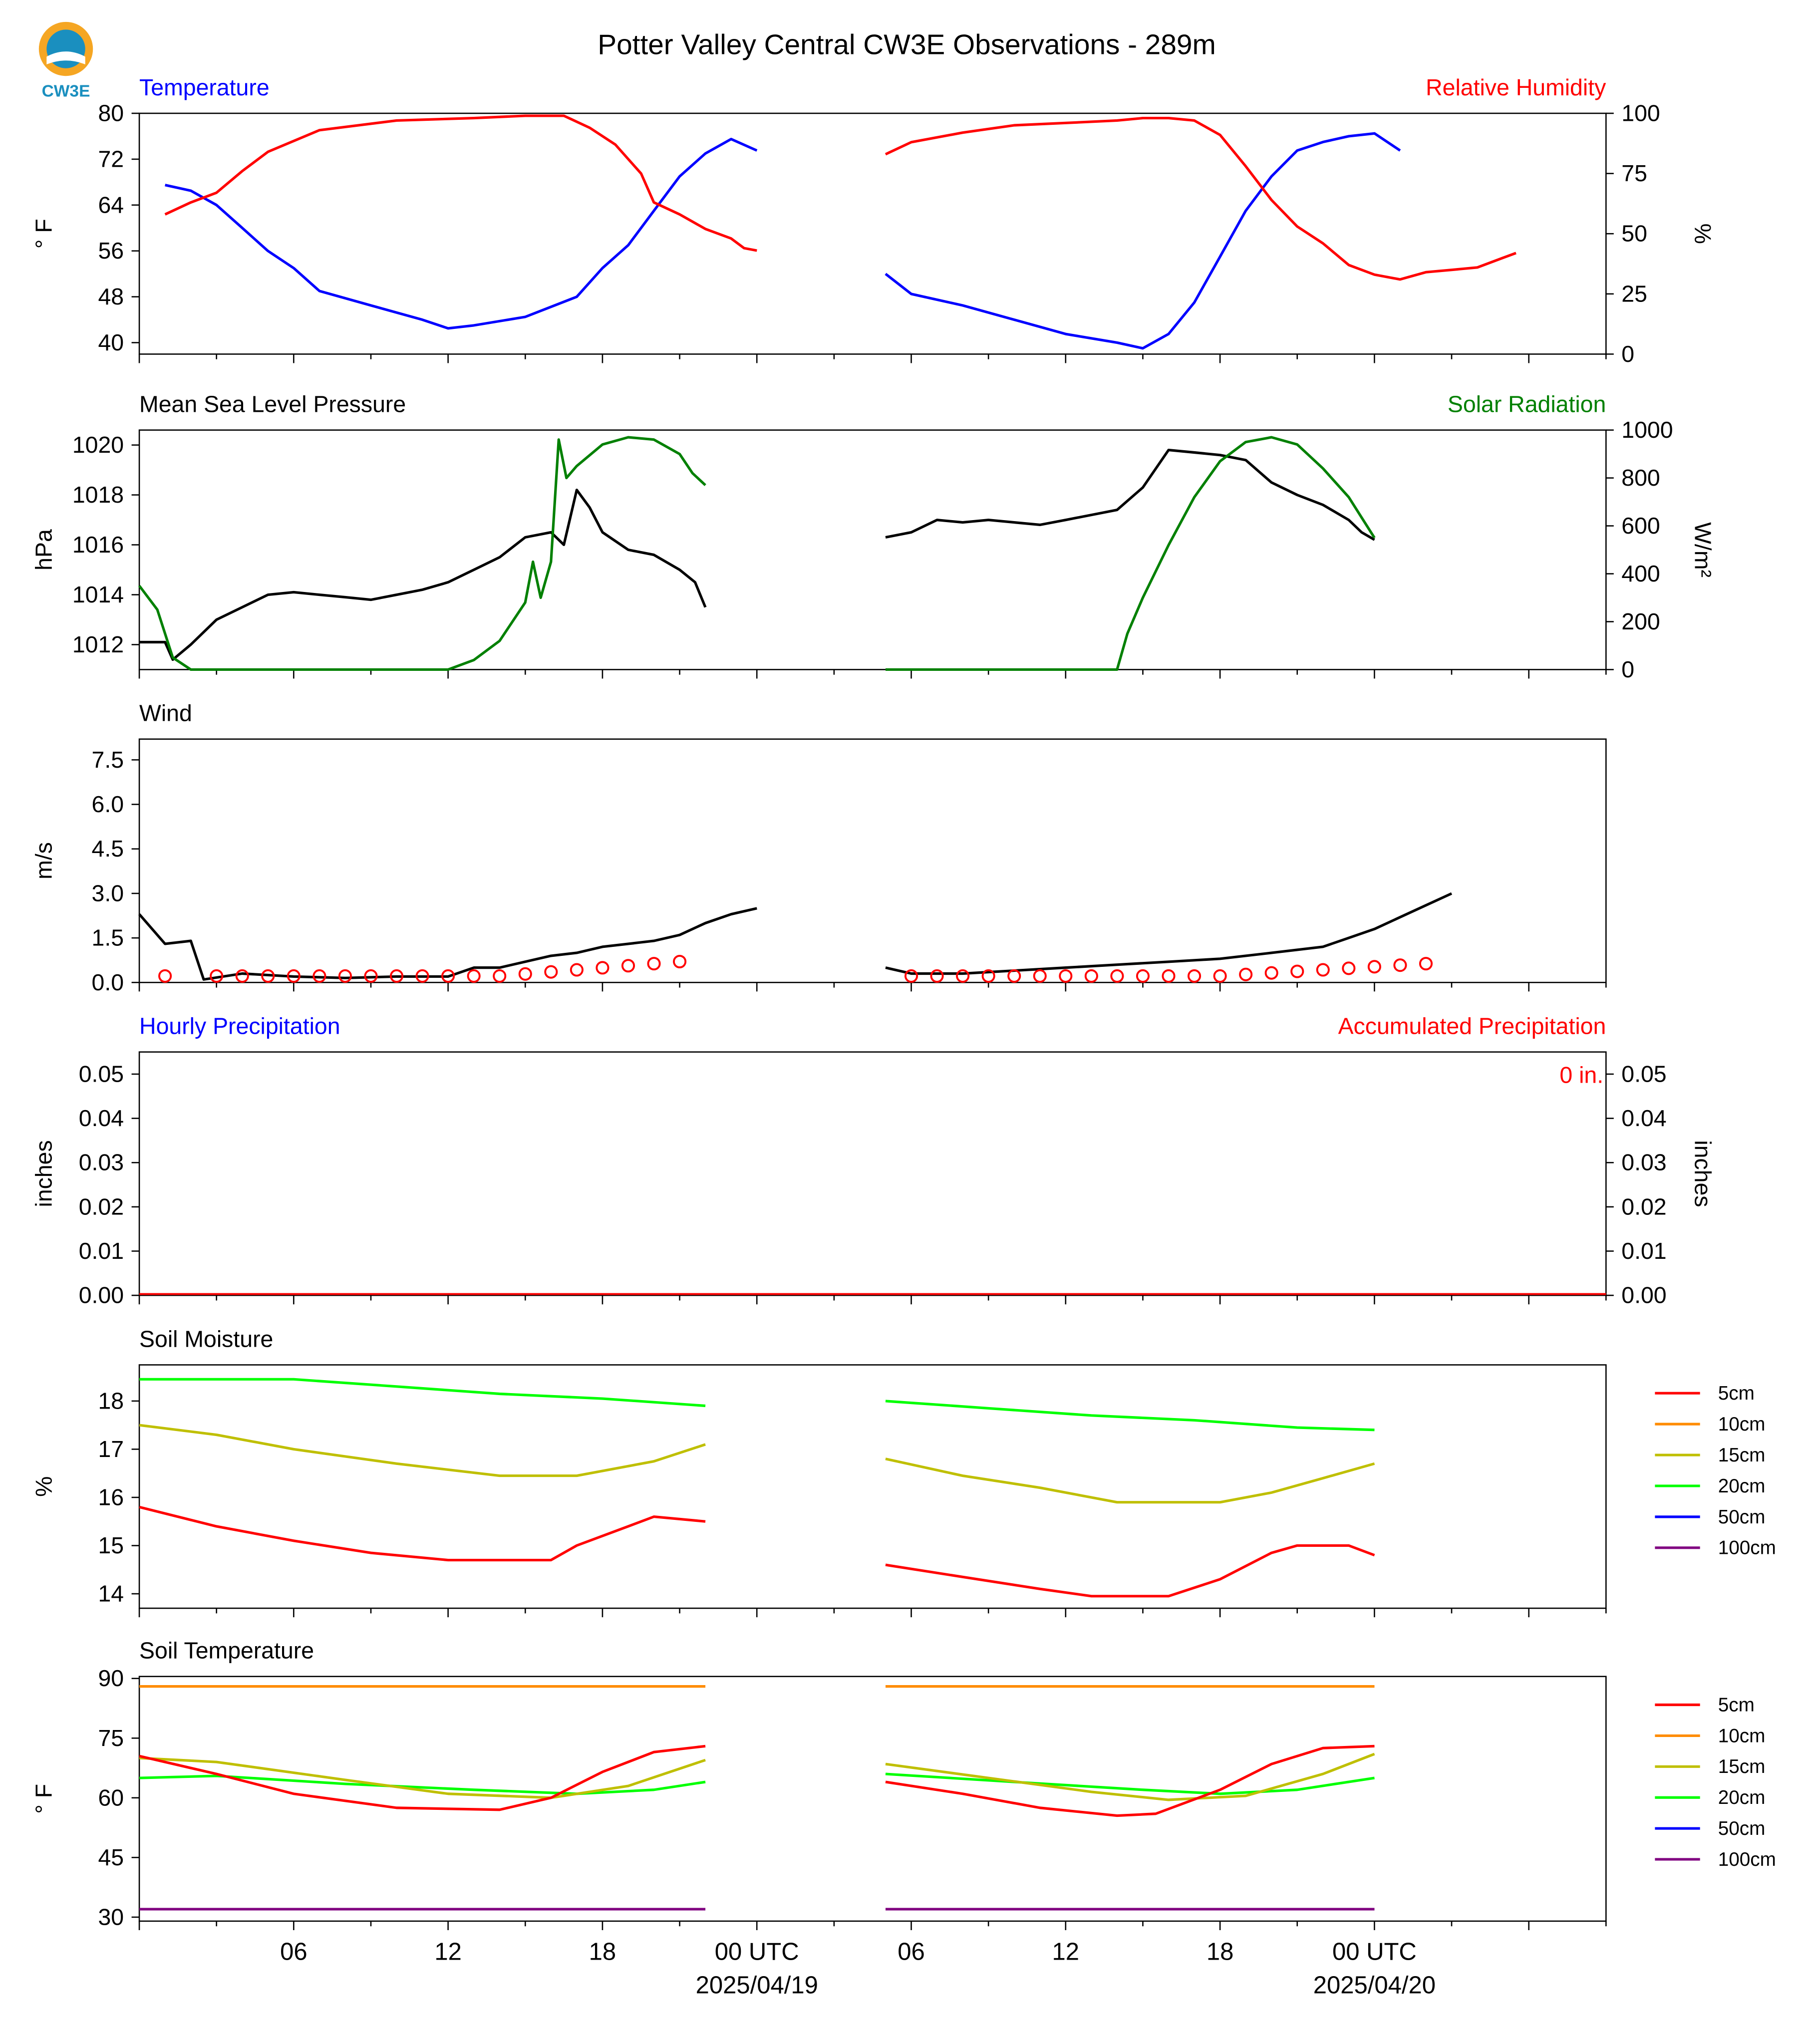 The width and height of the screenshot is (1820, 2028). I want to click on y-tick-label-right: 25, so click(1634, 293).